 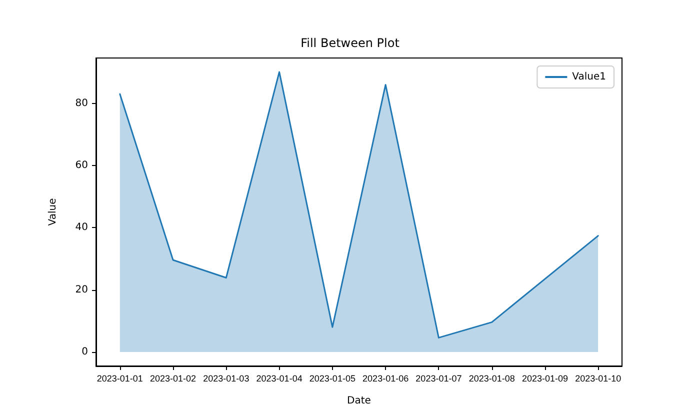 What do you see at coordinates (279, 379) in the screenshot?
I see `x-tick-label: 2023-01-04` at bounding box center [279, 379].